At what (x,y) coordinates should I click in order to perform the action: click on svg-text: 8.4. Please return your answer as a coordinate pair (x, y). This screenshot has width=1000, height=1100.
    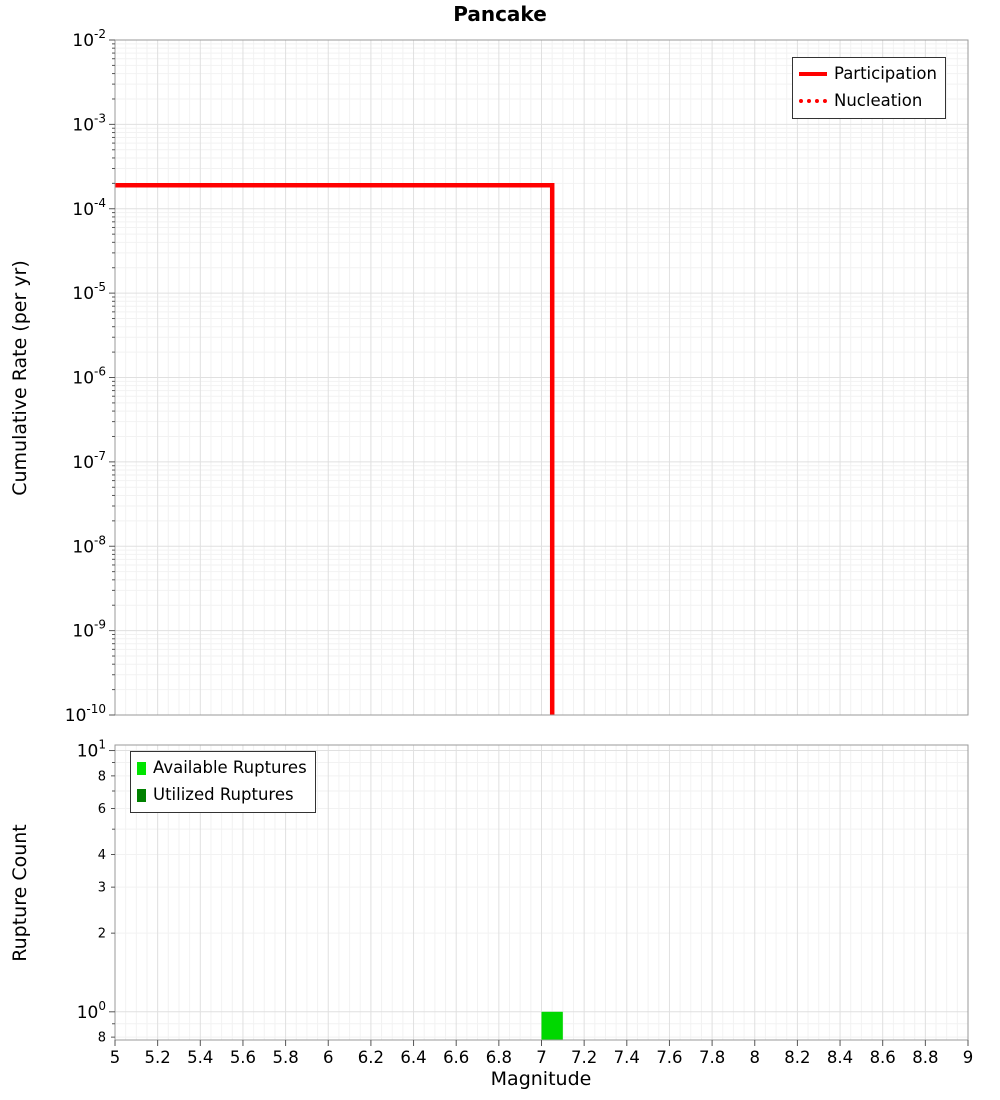
    Looking at the image, I should click on (840, 1057).